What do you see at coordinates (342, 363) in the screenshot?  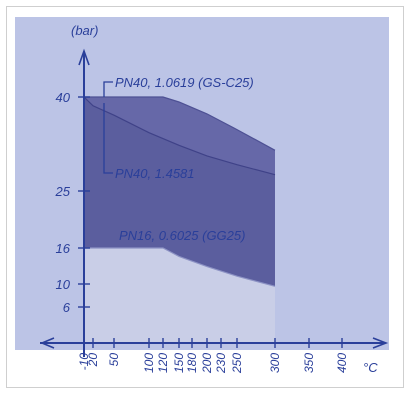 I see `x-tick-label-400: 400` at bounding box center [342, 363].